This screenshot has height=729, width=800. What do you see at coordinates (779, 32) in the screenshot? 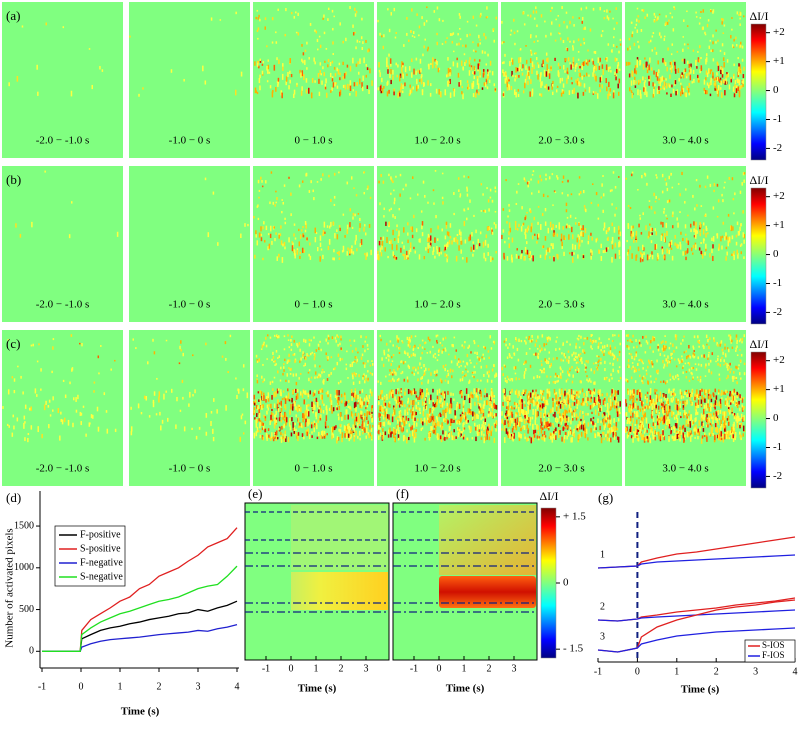
I see `colorbar-tick-label: +2` at bounding box center [779, 32].